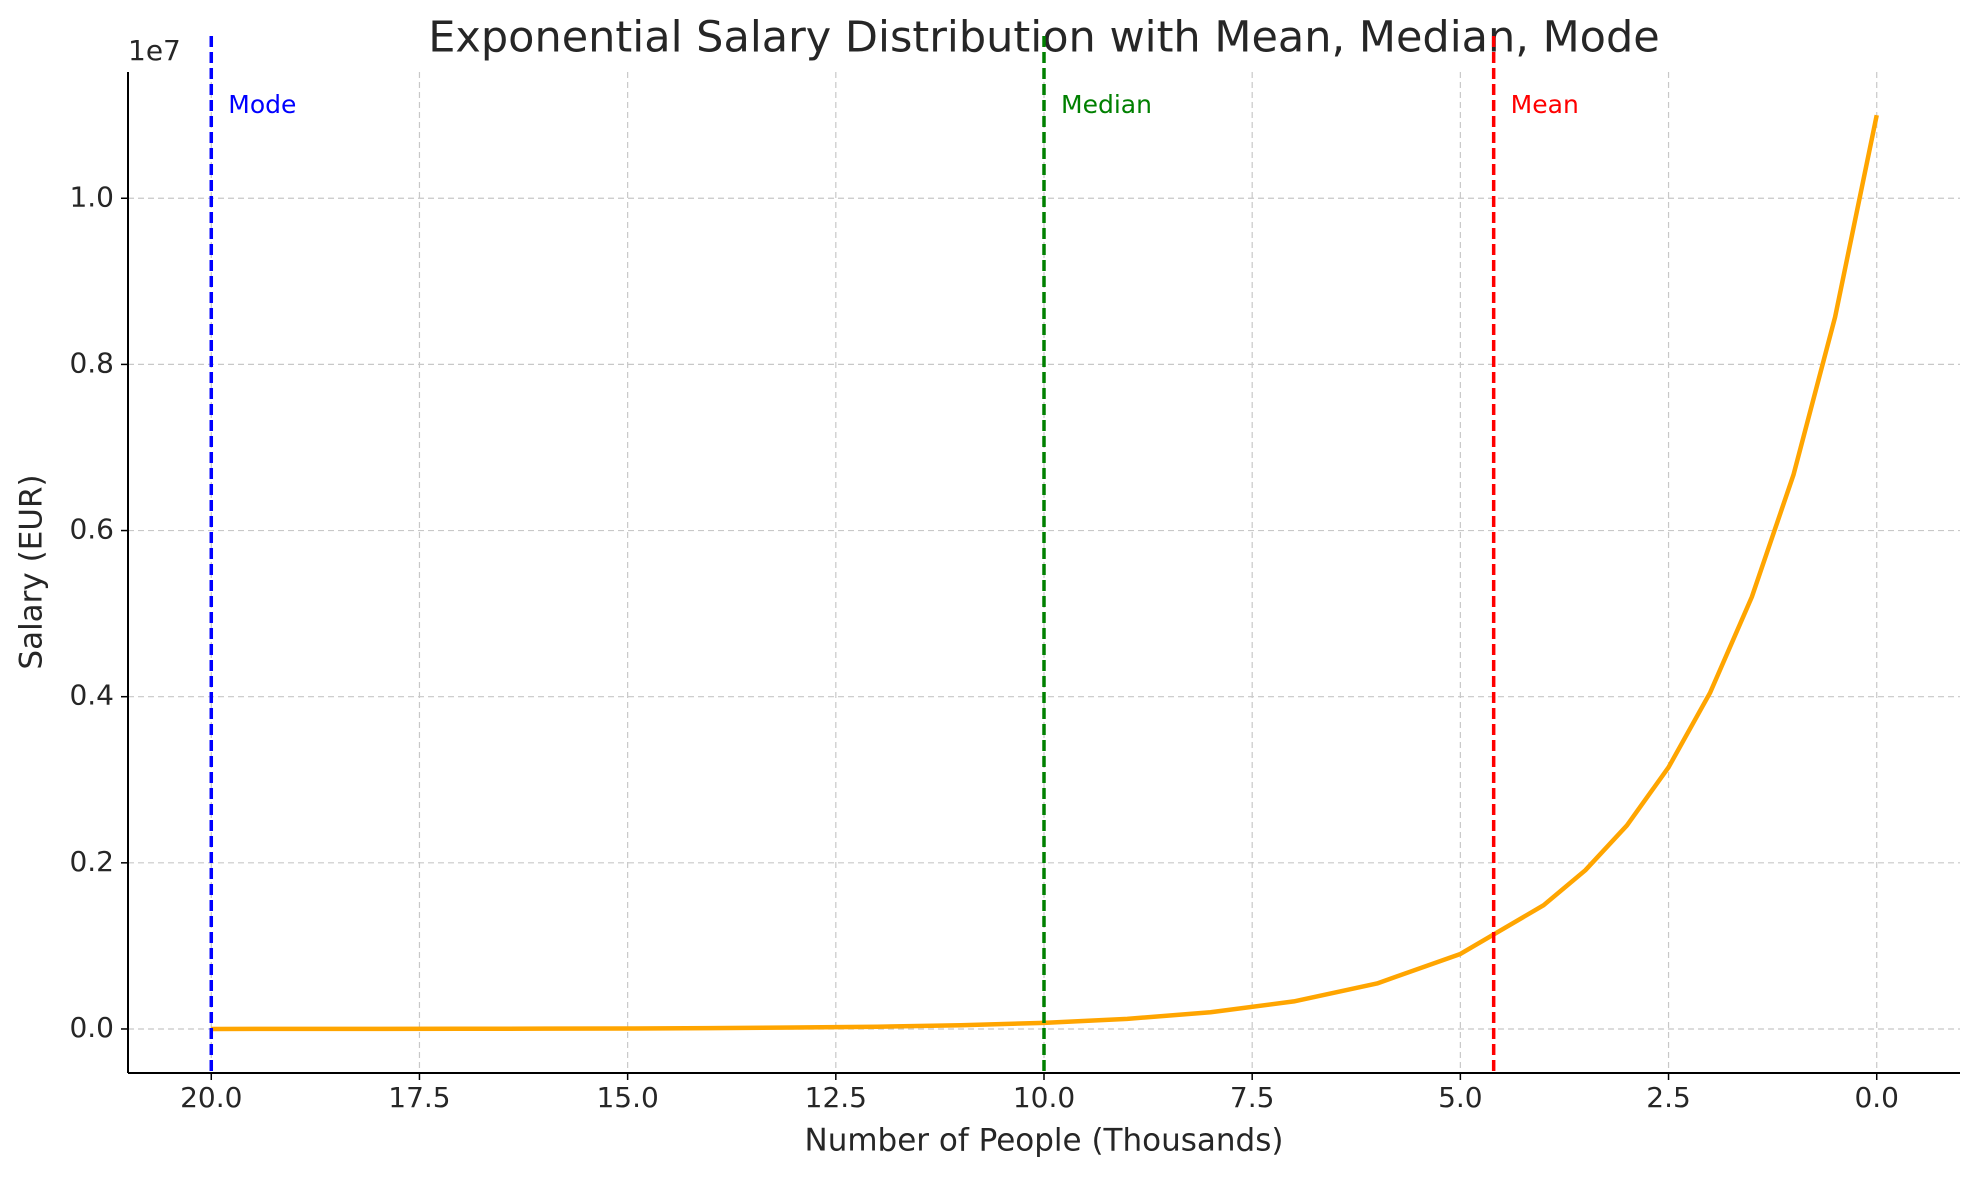  I want to click on y-tick-label: 0.4, so click(91, 695).